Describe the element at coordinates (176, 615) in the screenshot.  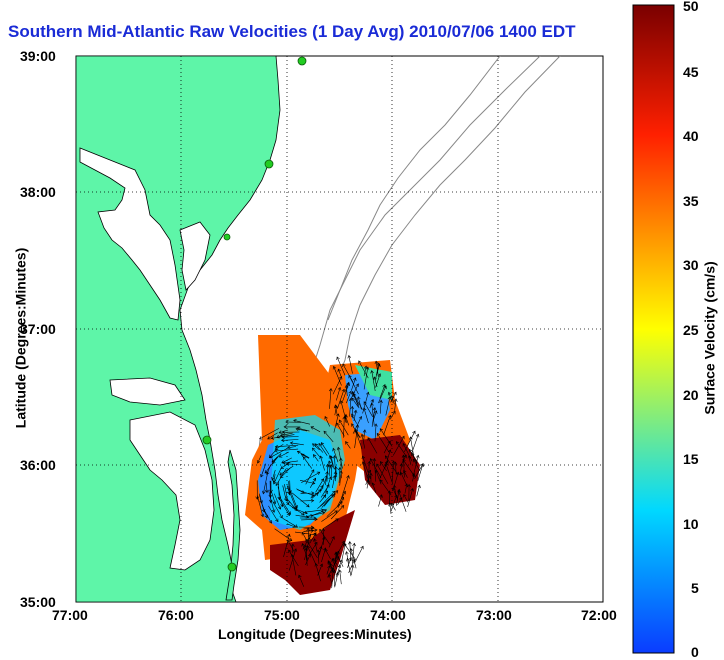
I see `x-tick-label: 76:00` at that location.